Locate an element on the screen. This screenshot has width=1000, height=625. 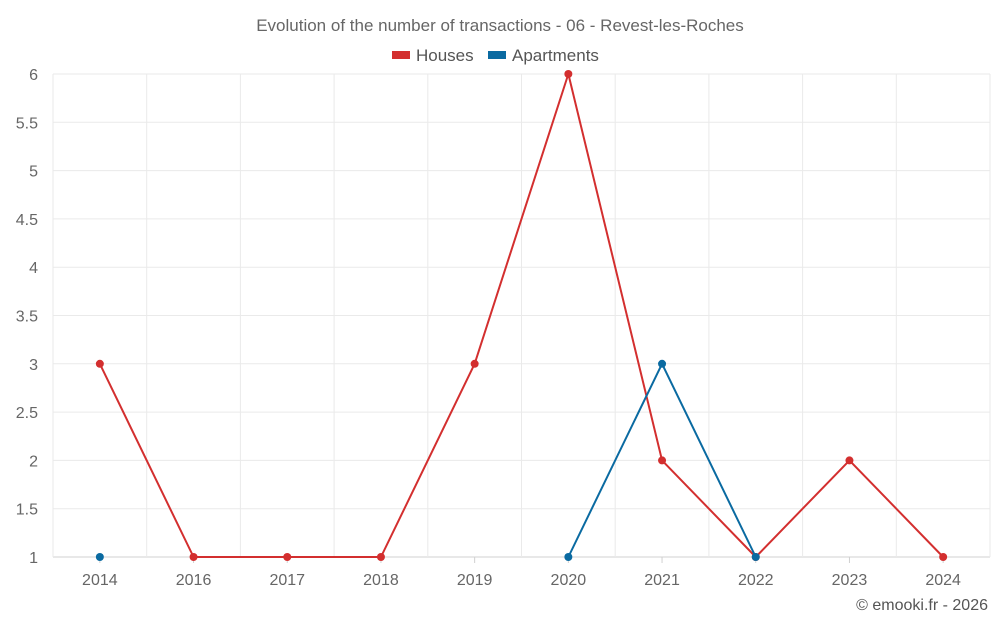
legend: Houses Apartments is located at coordinates (495, 55).